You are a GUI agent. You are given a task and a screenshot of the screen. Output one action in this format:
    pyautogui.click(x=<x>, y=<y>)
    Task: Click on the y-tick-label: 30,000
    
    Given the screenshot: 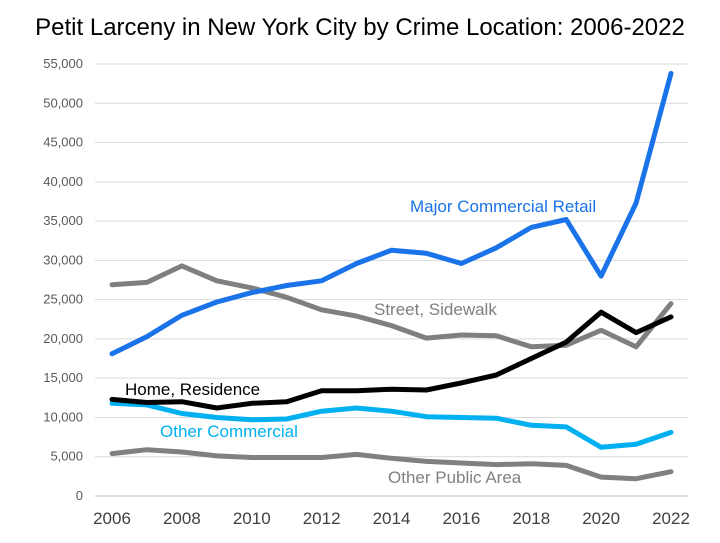 What is the action you would take?
    pyautogui.click(x=63, y=259)
    